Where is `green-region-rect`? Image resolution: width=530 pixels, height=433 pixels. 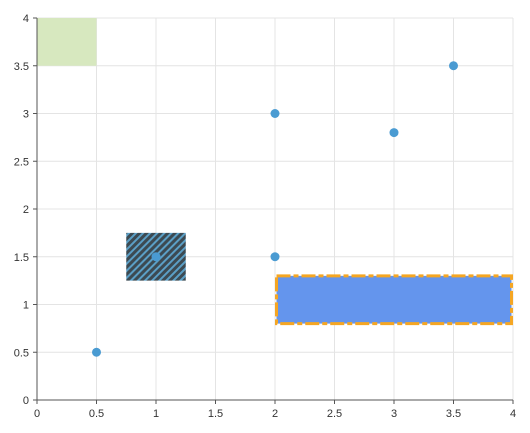 green-region-rect is located at coordinates (67, 42).